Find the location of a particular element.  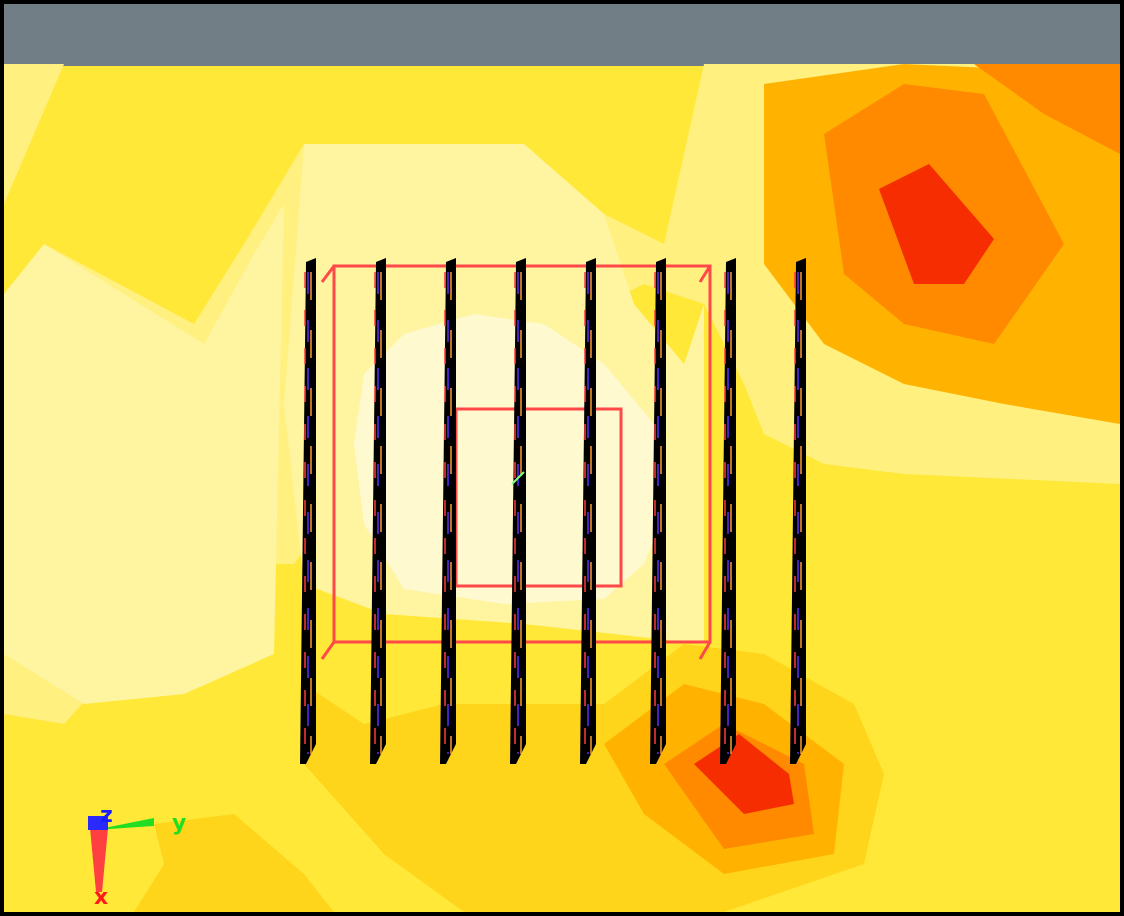

z-axis-label: z is located at coordinates (106, 815).